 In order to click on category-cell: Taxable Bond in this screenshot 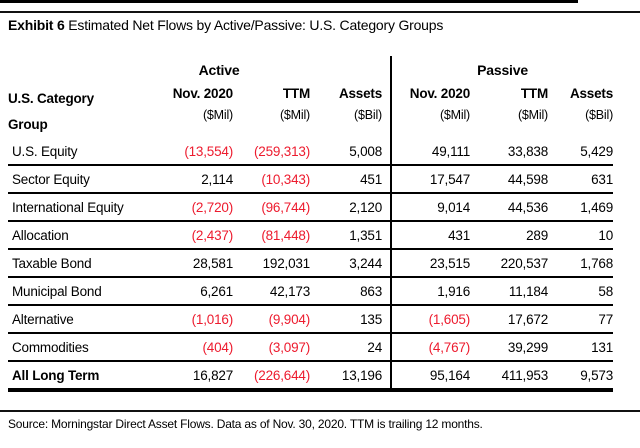, I will do `click(73, 263)`.